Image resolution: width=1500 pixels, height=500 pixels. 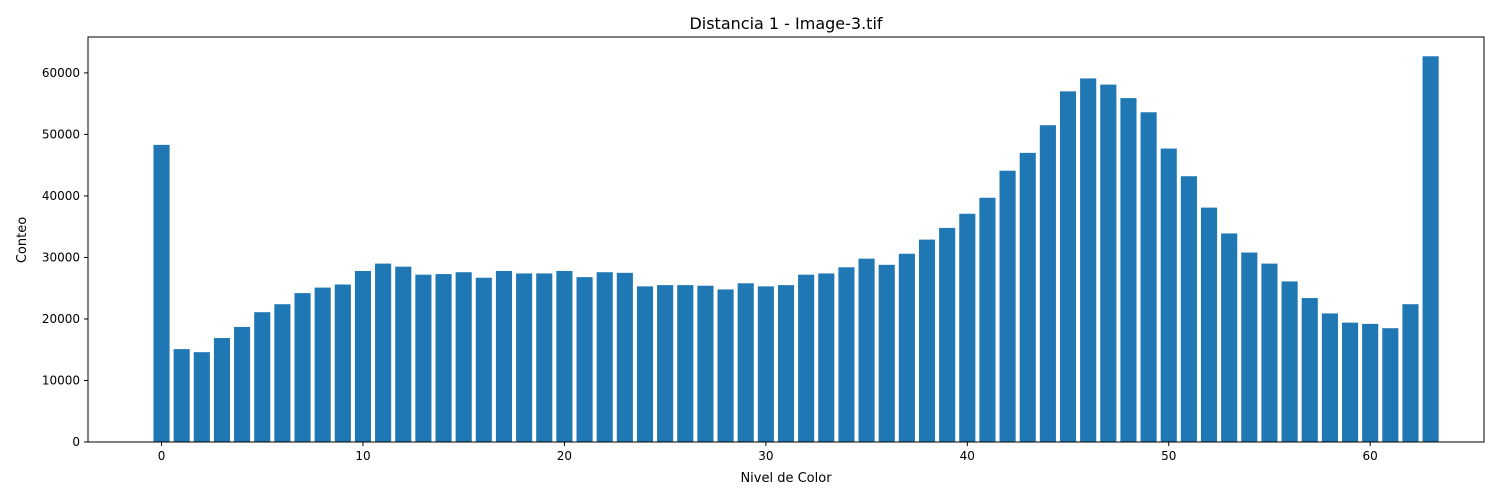 I want to click on x-tick-label: 30, so click(x=765, y=456).